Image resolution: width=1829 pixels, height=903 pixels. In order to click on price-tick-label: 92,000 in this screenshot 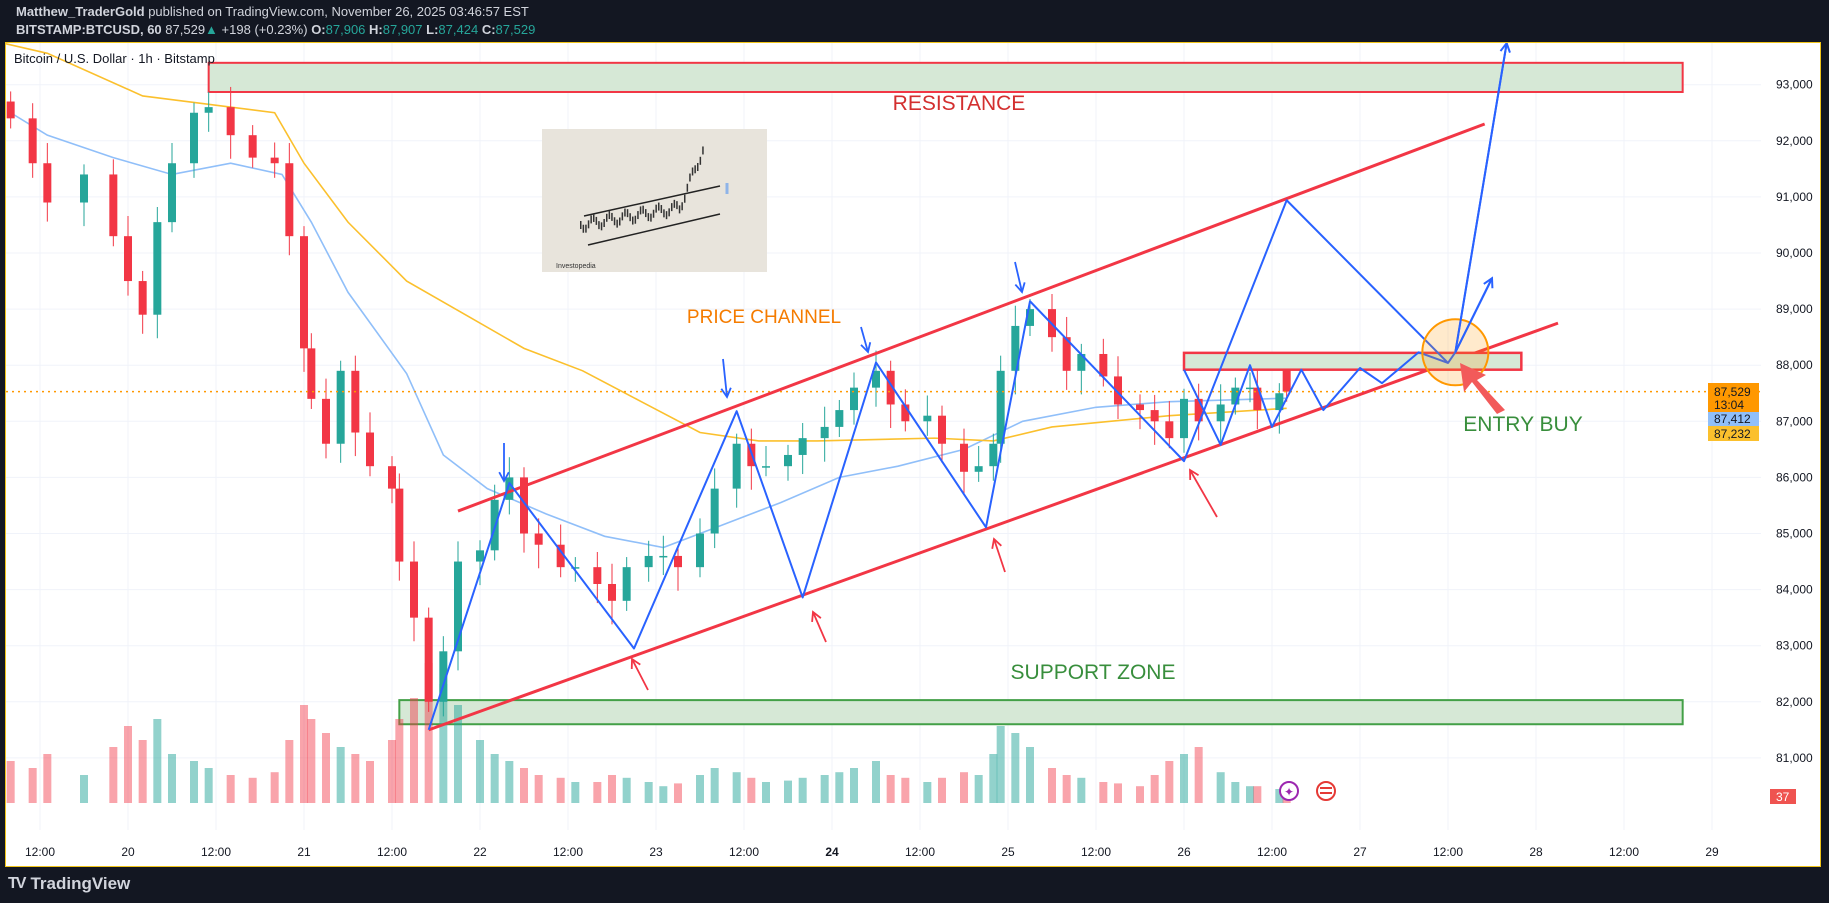, I will do `click(1794, 141)`.